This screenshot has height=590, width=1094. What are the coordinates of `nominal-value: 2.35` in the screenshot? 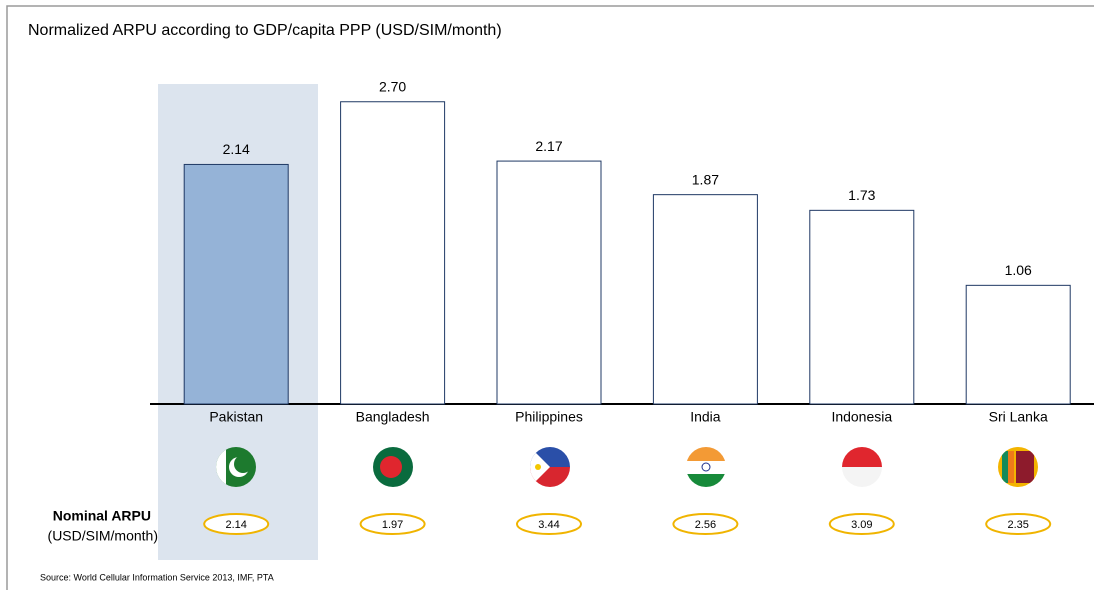 It's located at (1017, 525).